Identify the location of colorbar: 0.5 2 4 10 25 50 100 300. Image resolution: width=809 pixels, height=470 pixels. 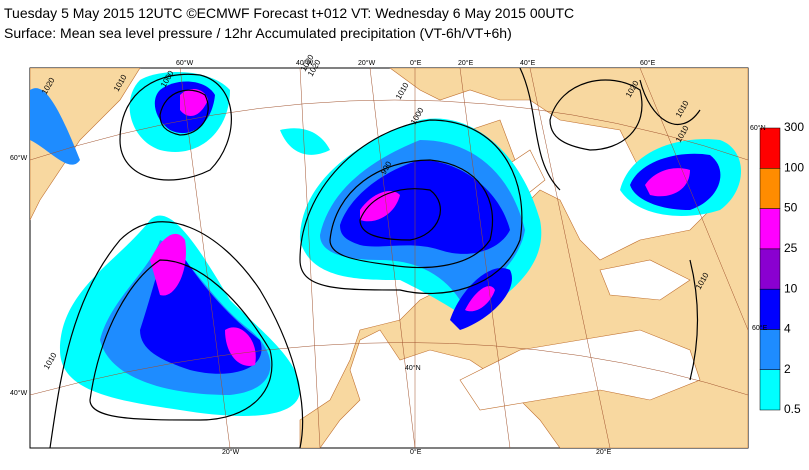
(781, 268).